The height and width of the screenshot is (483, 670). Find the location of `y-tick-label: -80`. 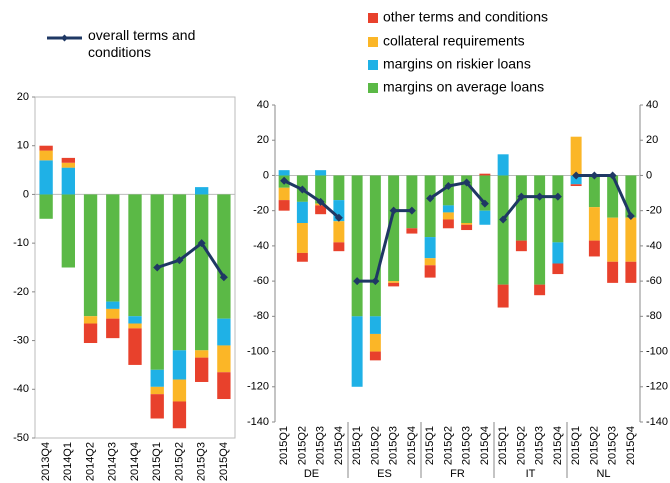

y-tick-label: -80 is located at coordinates (261, 316).